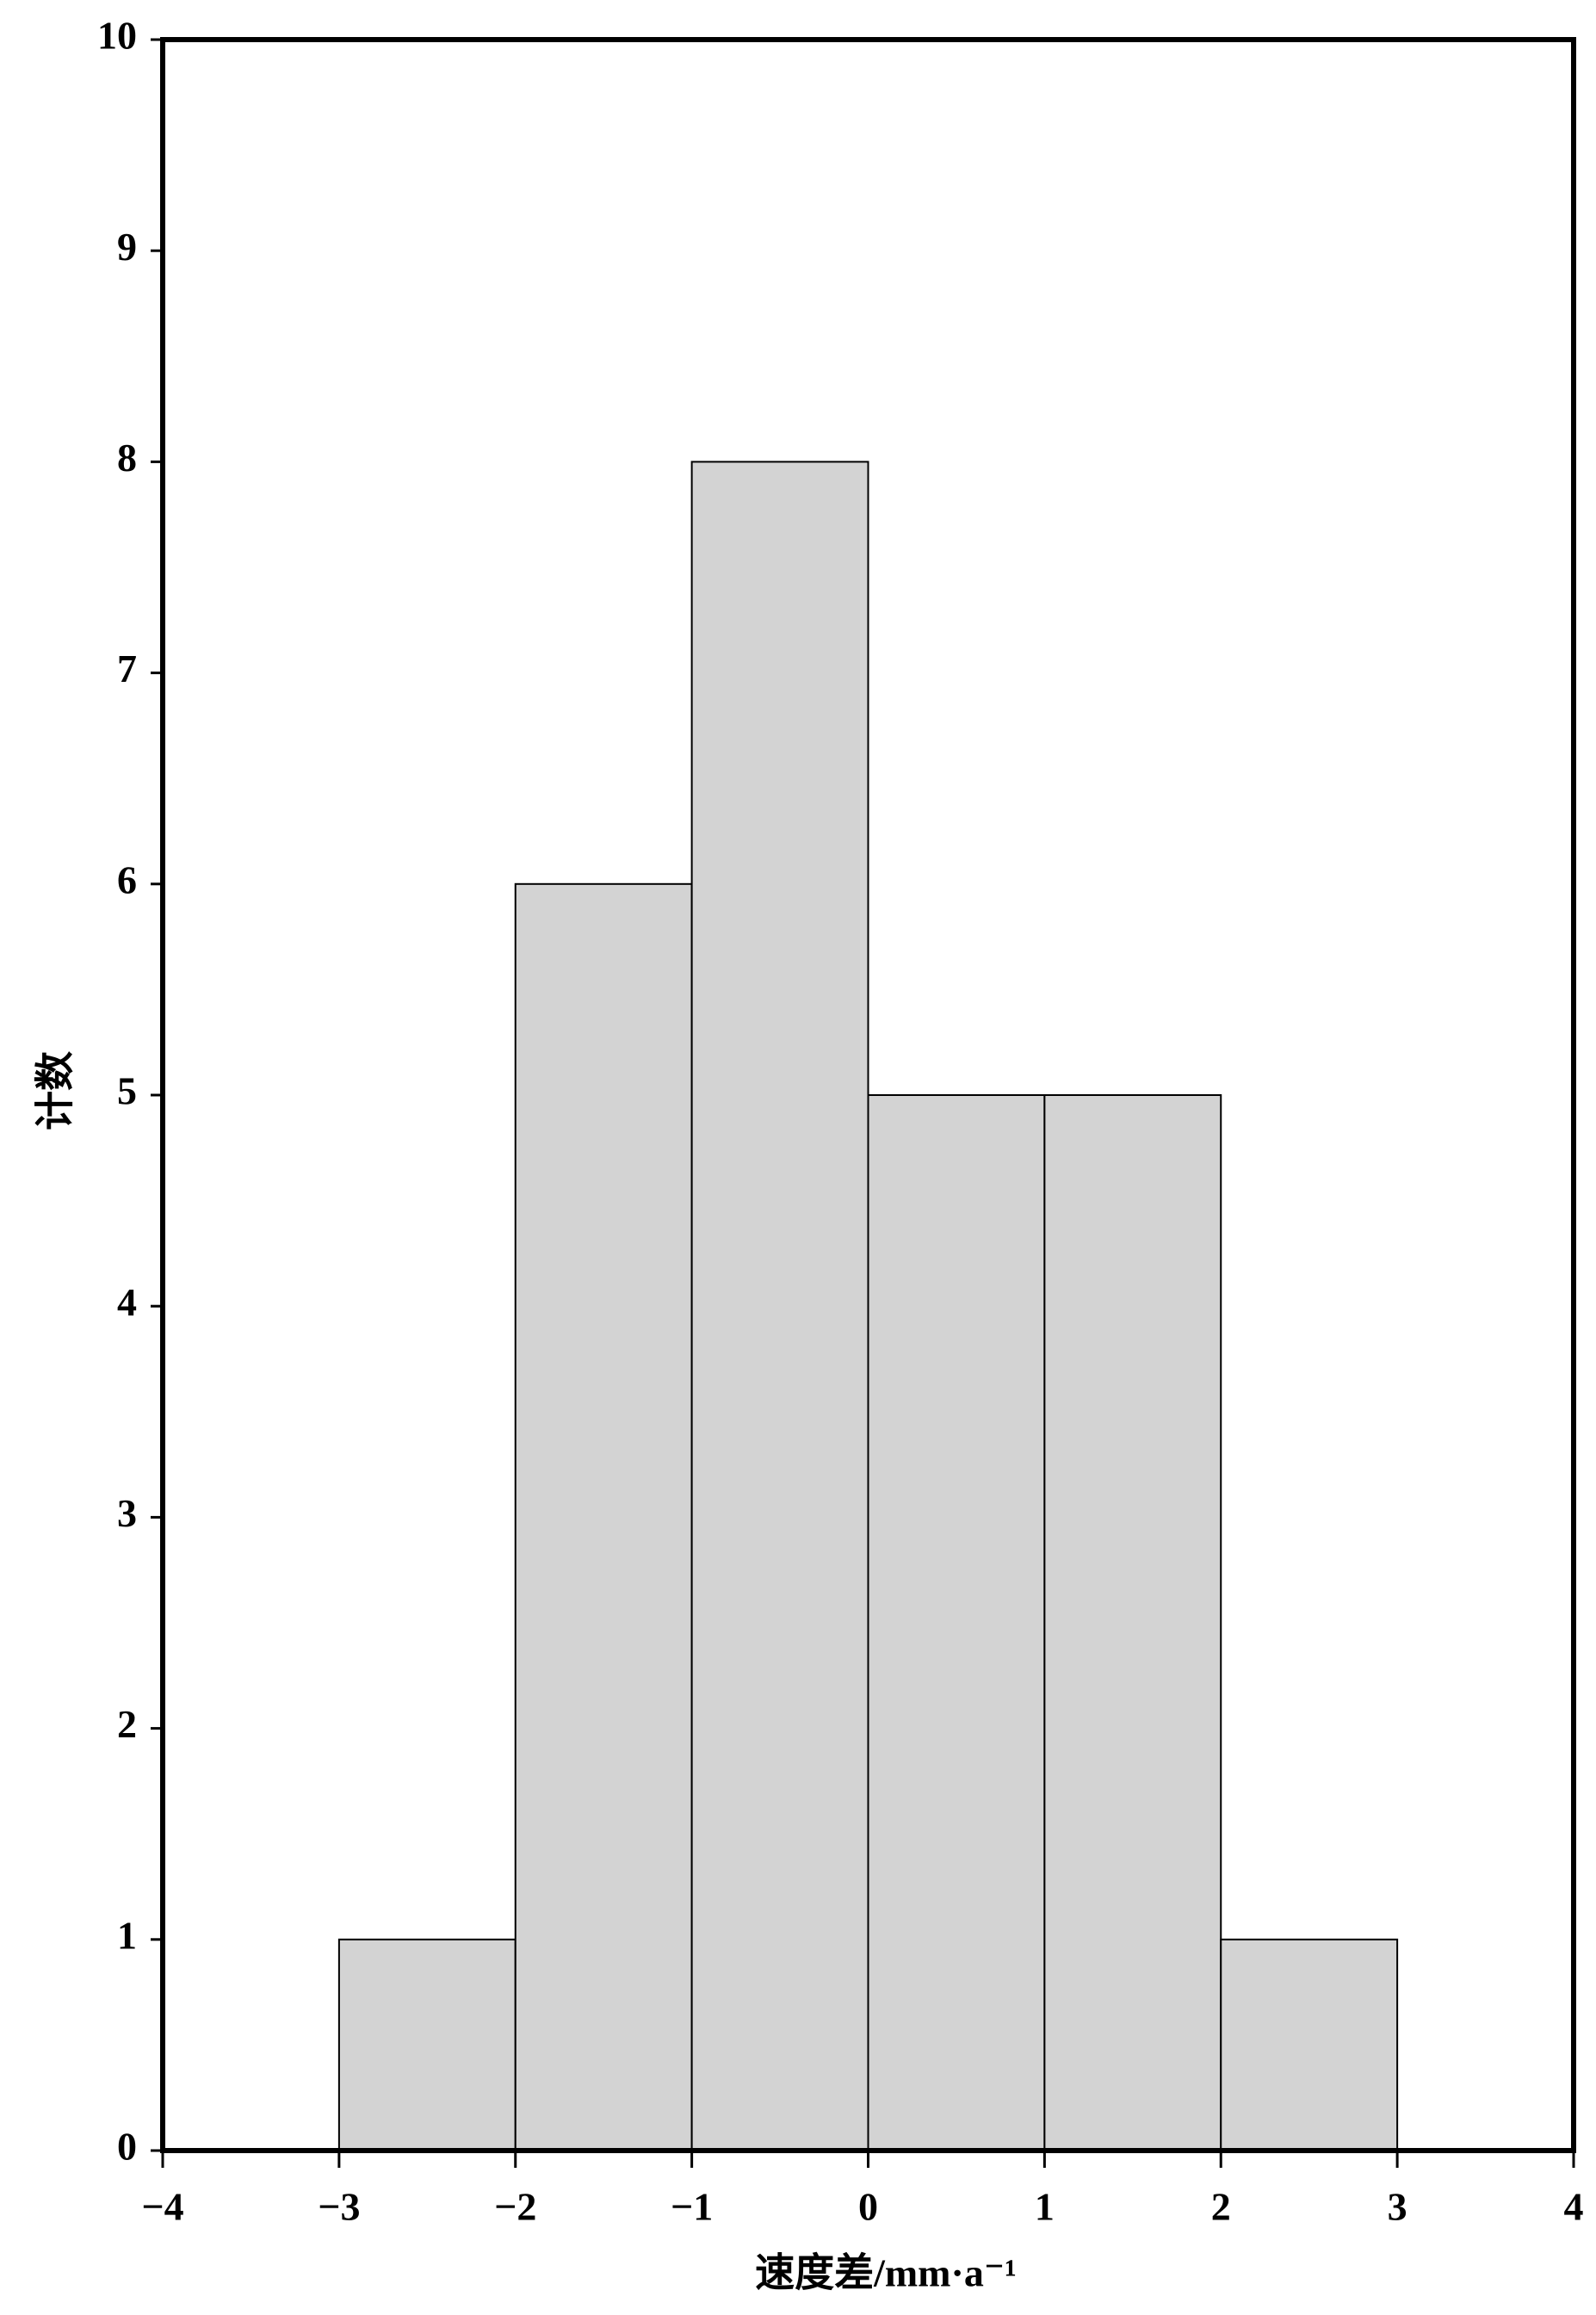  What do you see at coordinates (127, 1513) in the screenshot?
I see `y-tick-label: 3` at bounding box center [127, 1513].